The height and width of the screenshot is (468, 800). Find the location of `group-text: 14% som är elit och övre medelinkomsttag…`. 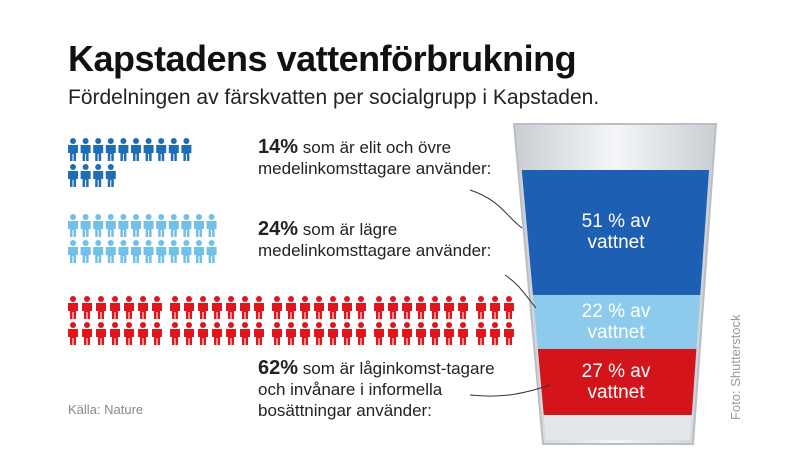

group-text: 14% som är elit och övre medelinkomsttag… is located at coordinates (385, 158).